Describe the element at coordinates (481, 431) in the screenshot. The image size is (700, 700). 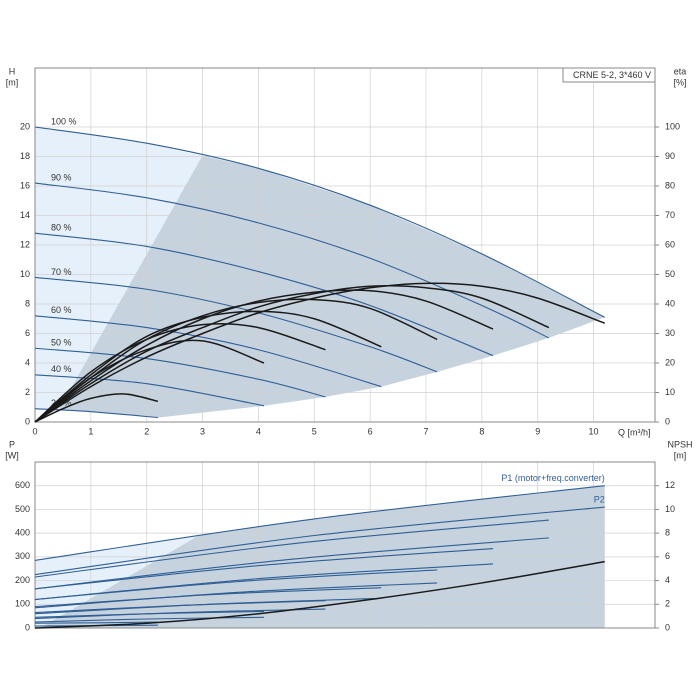
I see `x-tick-label: 8` at that location.